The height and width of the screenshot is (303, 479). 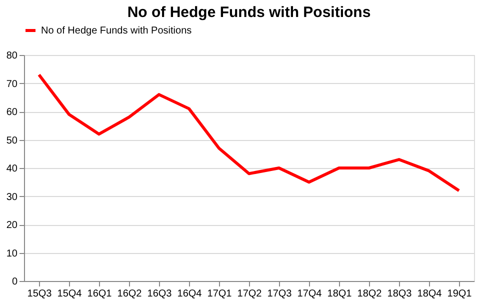 What do you see at coordinates (249, 12) in the screenshot?
I see `chart-title: No of Hedge Funds with Positions` at bounding box center [249, 12].